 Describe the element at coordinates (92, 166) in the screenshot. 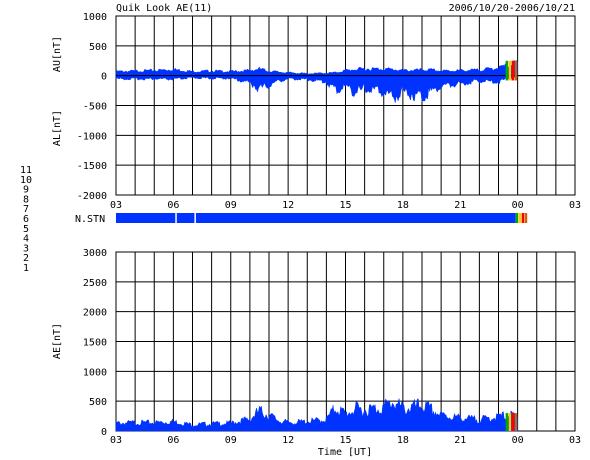

I see `y-tick-label: -1500` at that location.